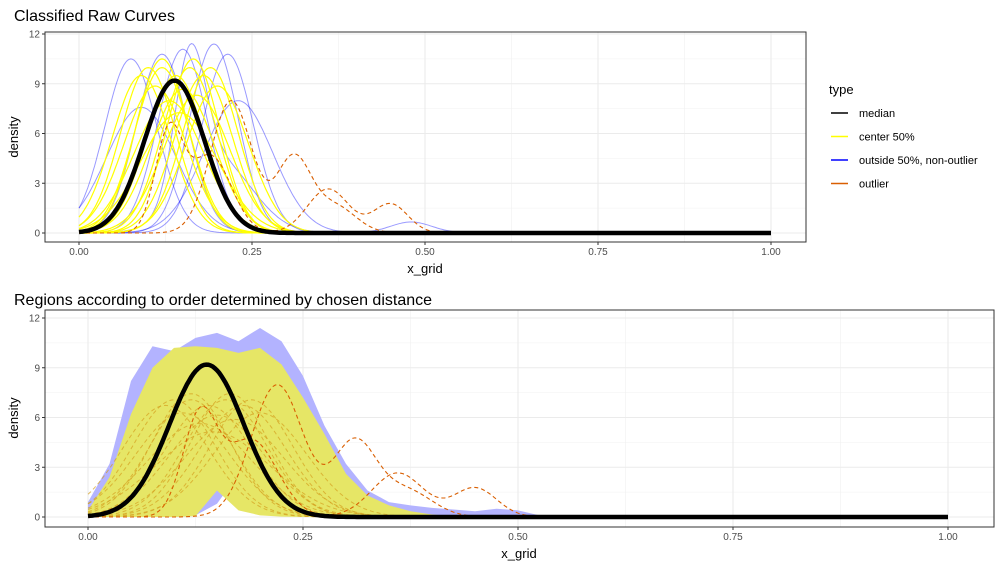 The image size is (1000, 569). I want to click on legend-label: outlier, so click(874, 185).